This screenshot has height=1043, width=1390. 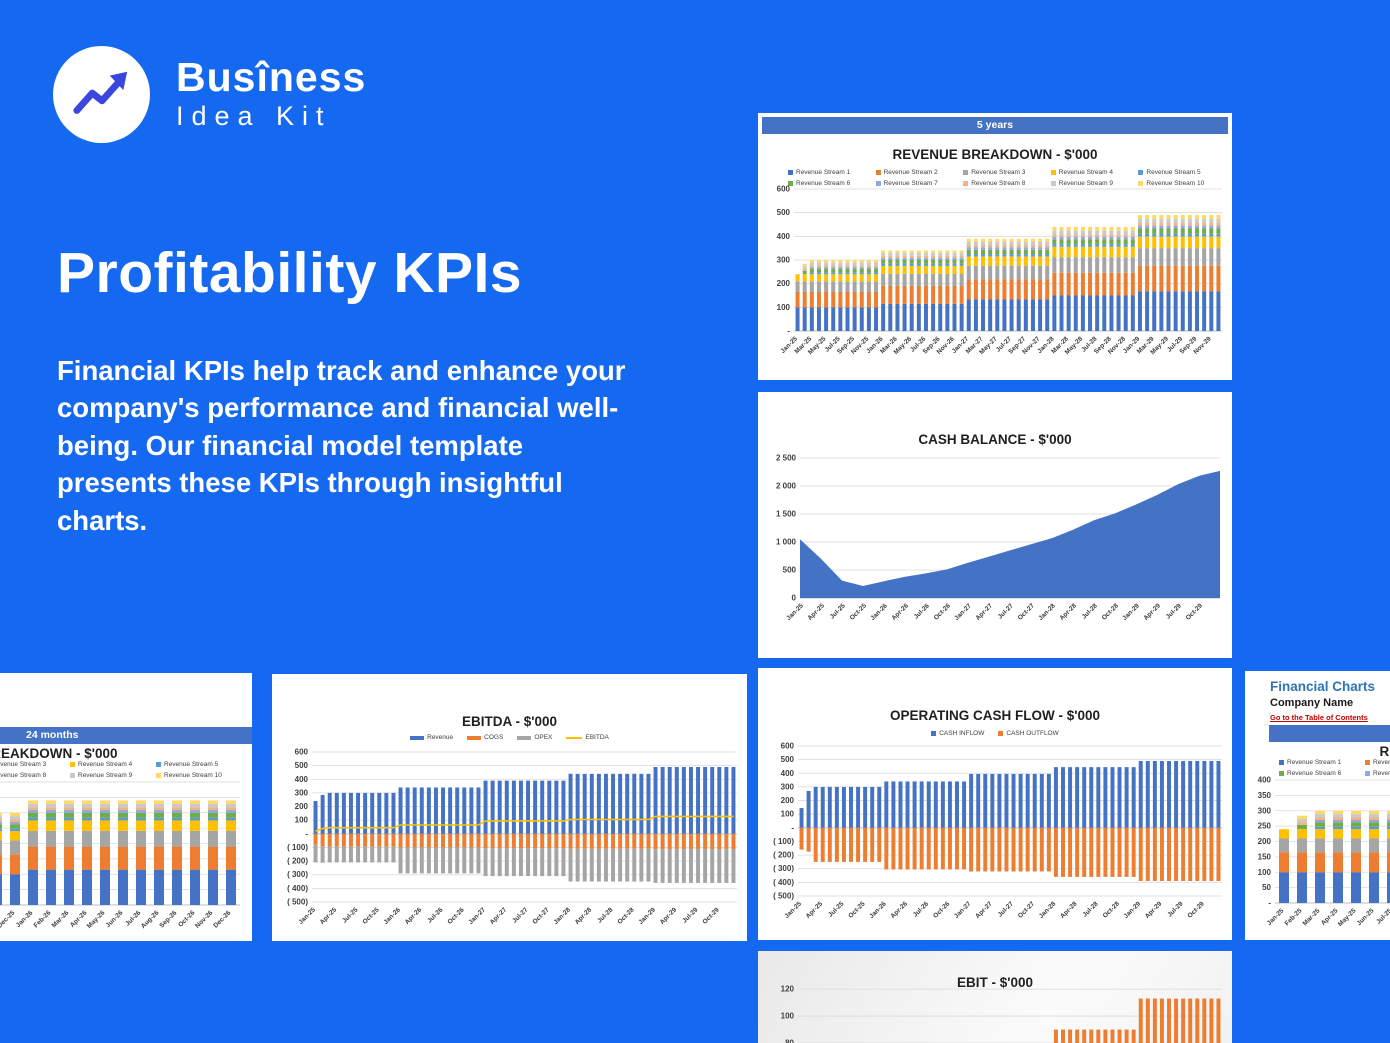 What do you see at coordinates (8, 919) in the screenshot?
I see `svg-text: Dec-25` at bounding box center [8, 919].